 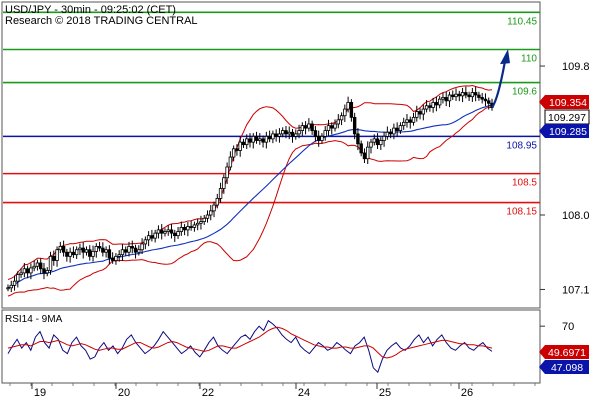 I want to click on x-tick-label: 20, so click(x=124, y=393).